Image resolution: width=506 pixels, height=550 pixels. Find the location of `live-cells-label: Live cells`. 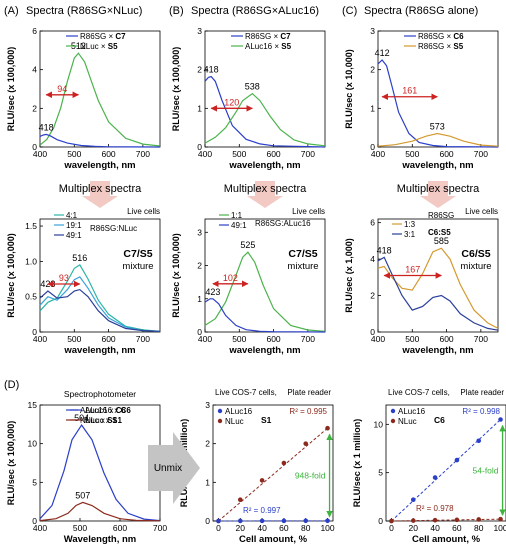

live-cells-label: Live cells is located at coordinates (481, 211).